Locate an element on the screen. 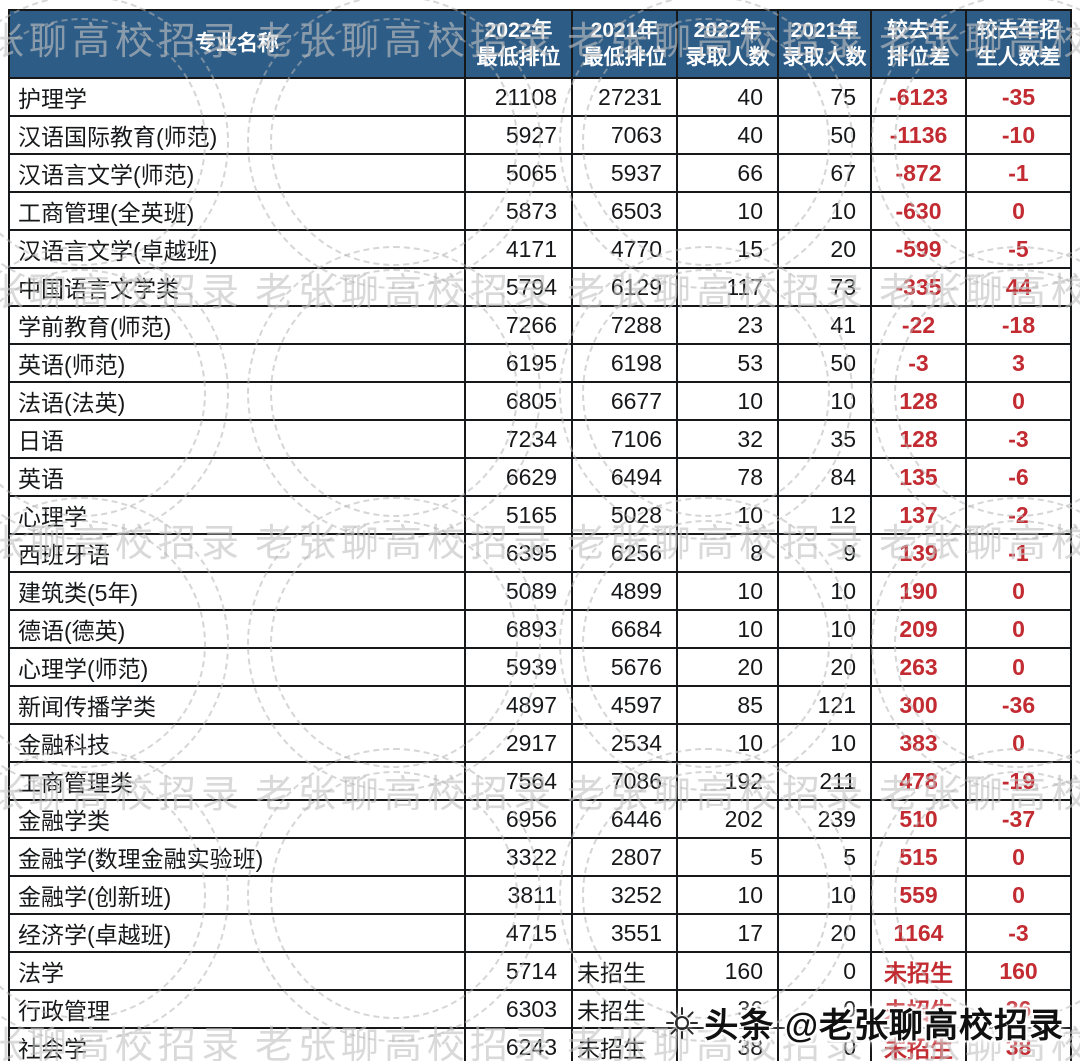 The width and height of the screenshot is (1080, 1061). table-row: 法语(法英) 6805 6677 10 10 128 0 is located at coordinates (540, 401).